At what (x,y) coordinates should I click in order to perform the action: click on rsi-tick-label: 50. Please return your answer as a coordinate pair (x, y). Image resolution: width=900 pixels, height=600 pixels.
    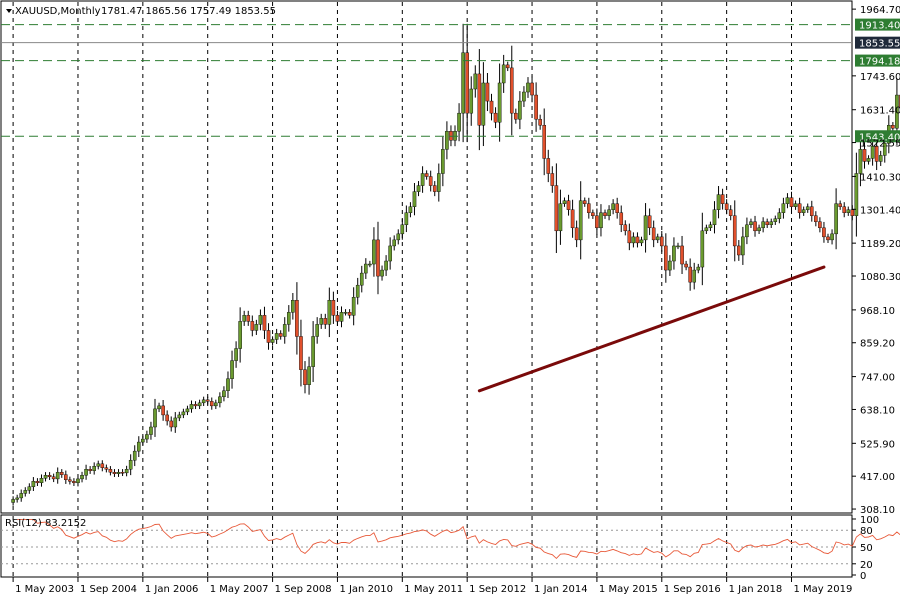
    Looking at the image, I should click on (866, 548).